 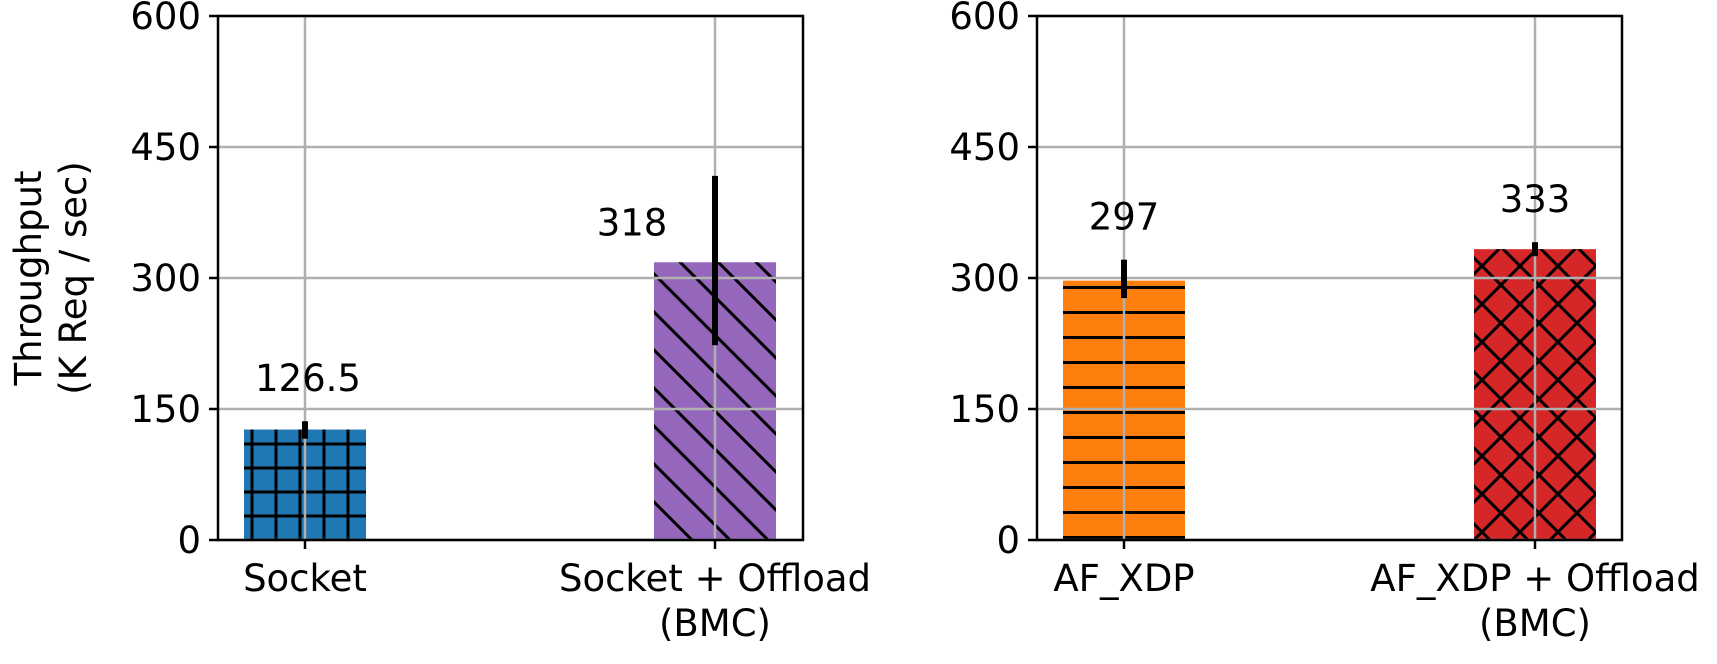 I want to click on data-label-2: 333, so click(x=1535, y=199).